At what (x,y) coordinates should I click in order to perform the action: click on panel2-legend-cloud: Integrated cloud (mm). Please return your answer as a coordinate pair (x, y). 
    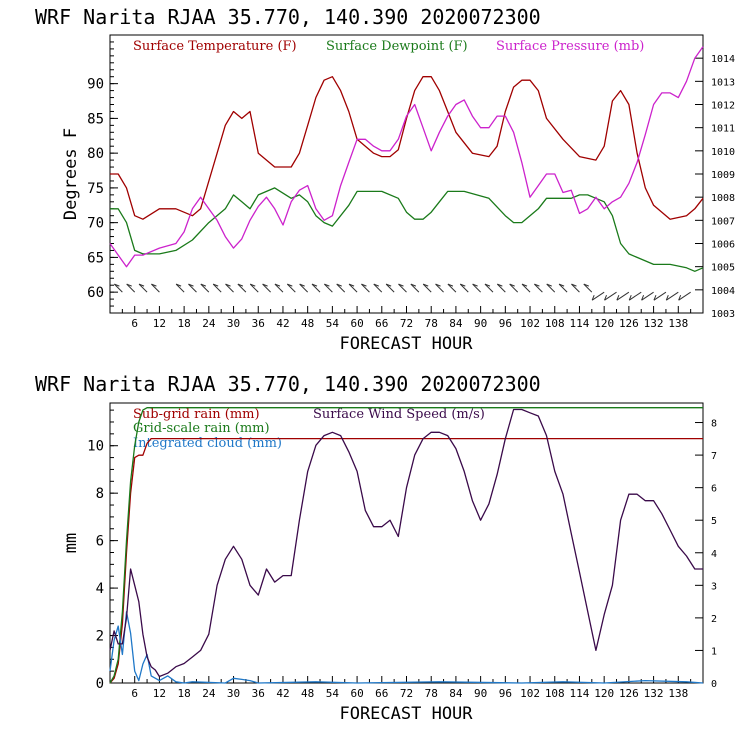
    Looking at the image, I should click on (207, 443).